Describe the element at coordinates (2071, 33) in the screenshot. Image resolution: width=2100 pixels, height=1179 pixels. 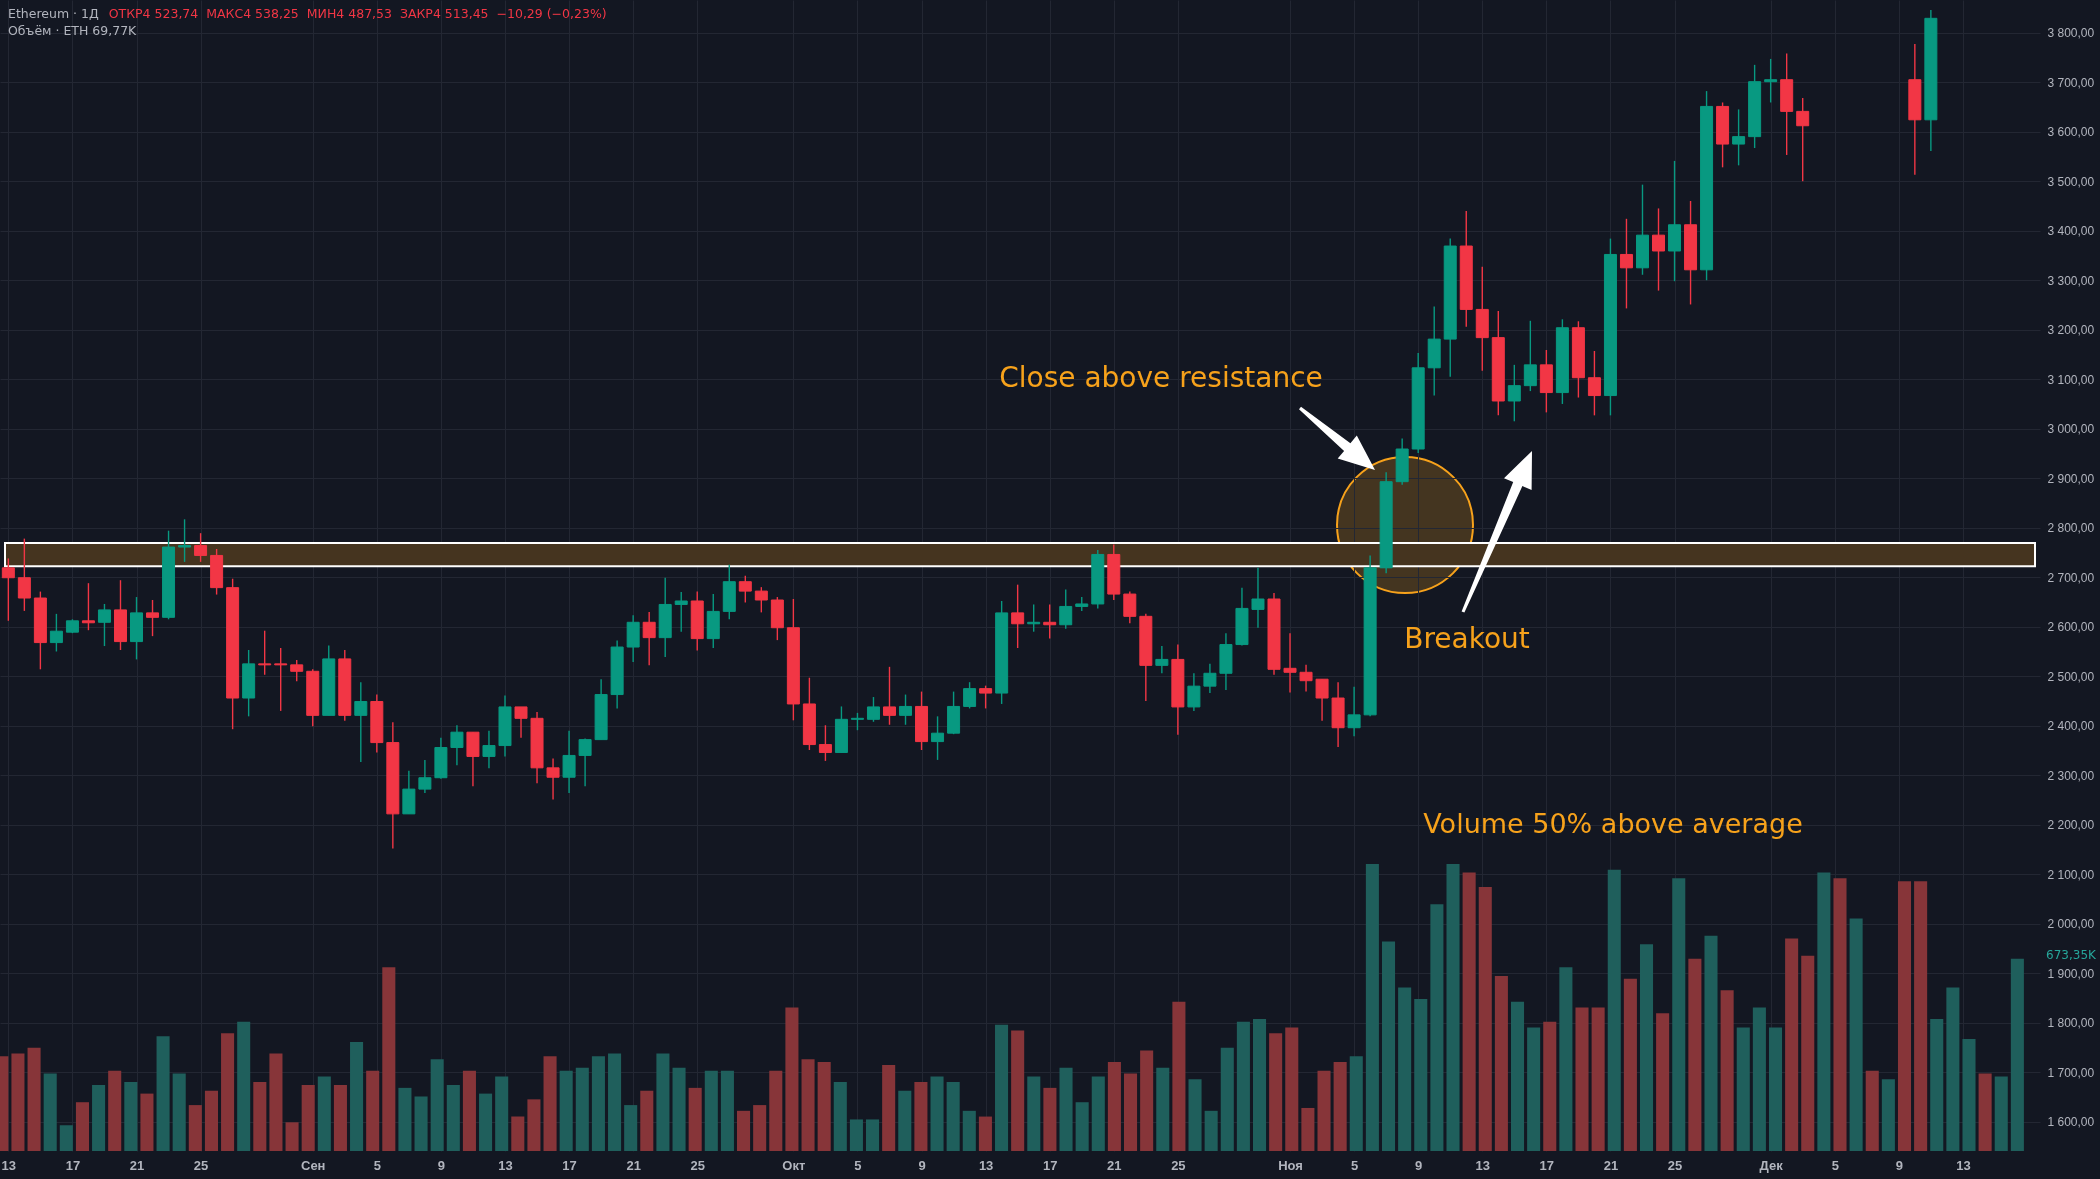
I see `y-tick-label: 3 800,00` at that location.